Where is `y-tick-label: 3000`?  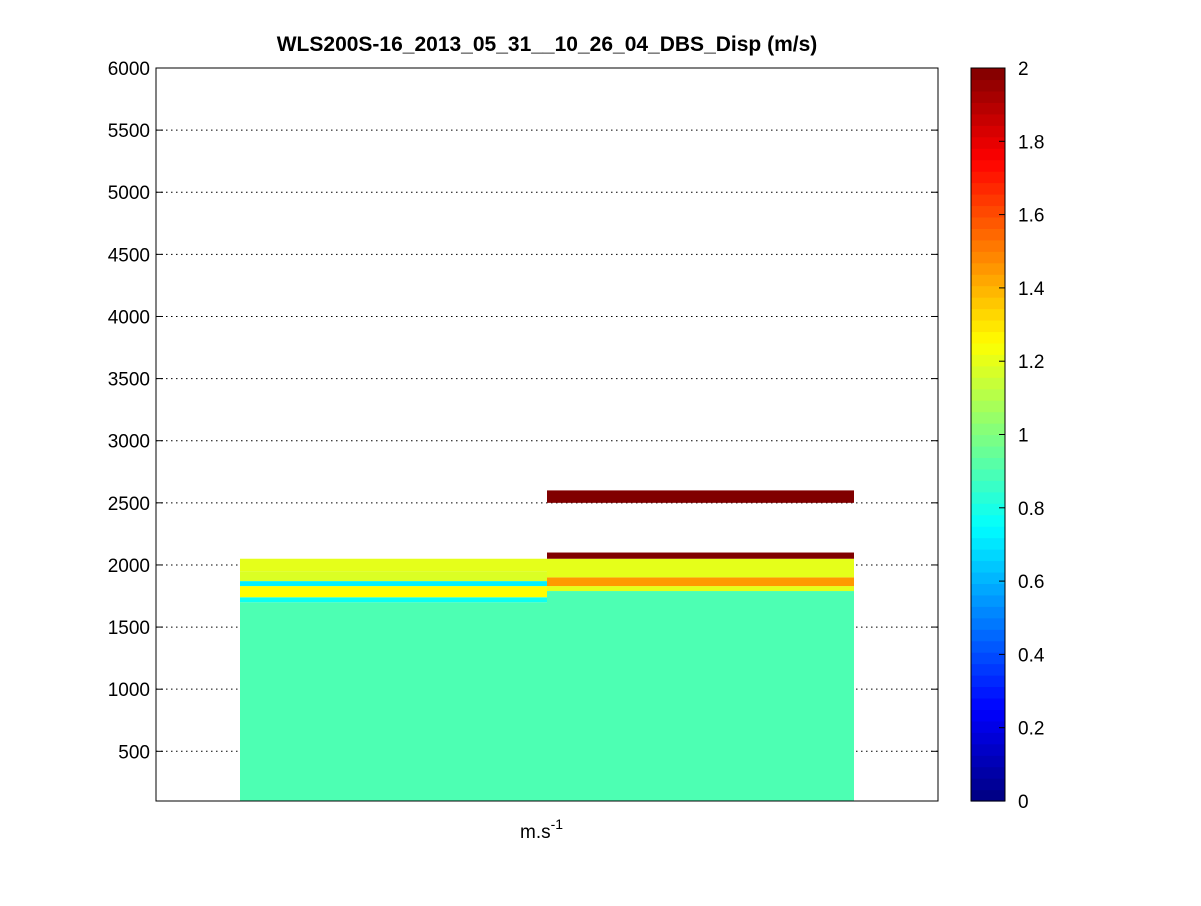
y-tick-label: 3000 is located at coordinates (129, 442).